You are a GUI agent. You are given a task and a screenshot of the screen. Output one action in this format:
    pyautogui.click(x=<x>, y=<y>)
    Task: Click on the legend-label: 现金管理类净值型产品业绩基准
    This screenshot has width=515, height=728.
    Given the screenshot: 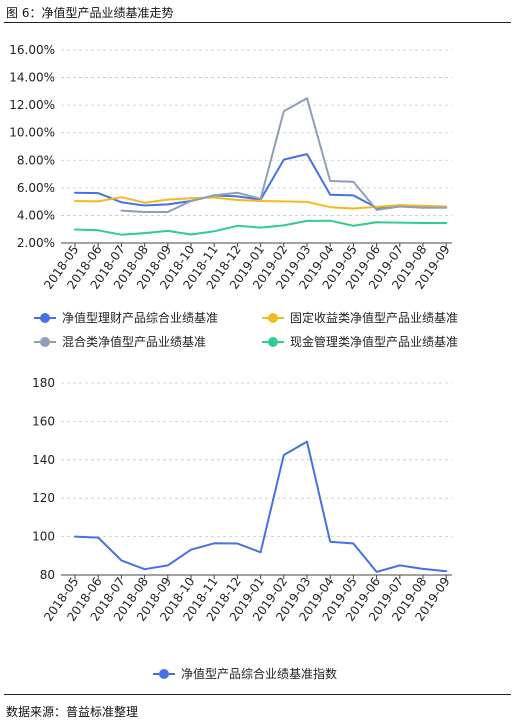 What is the action you would take?
    pyautogui.click(x=374, y=341)
    